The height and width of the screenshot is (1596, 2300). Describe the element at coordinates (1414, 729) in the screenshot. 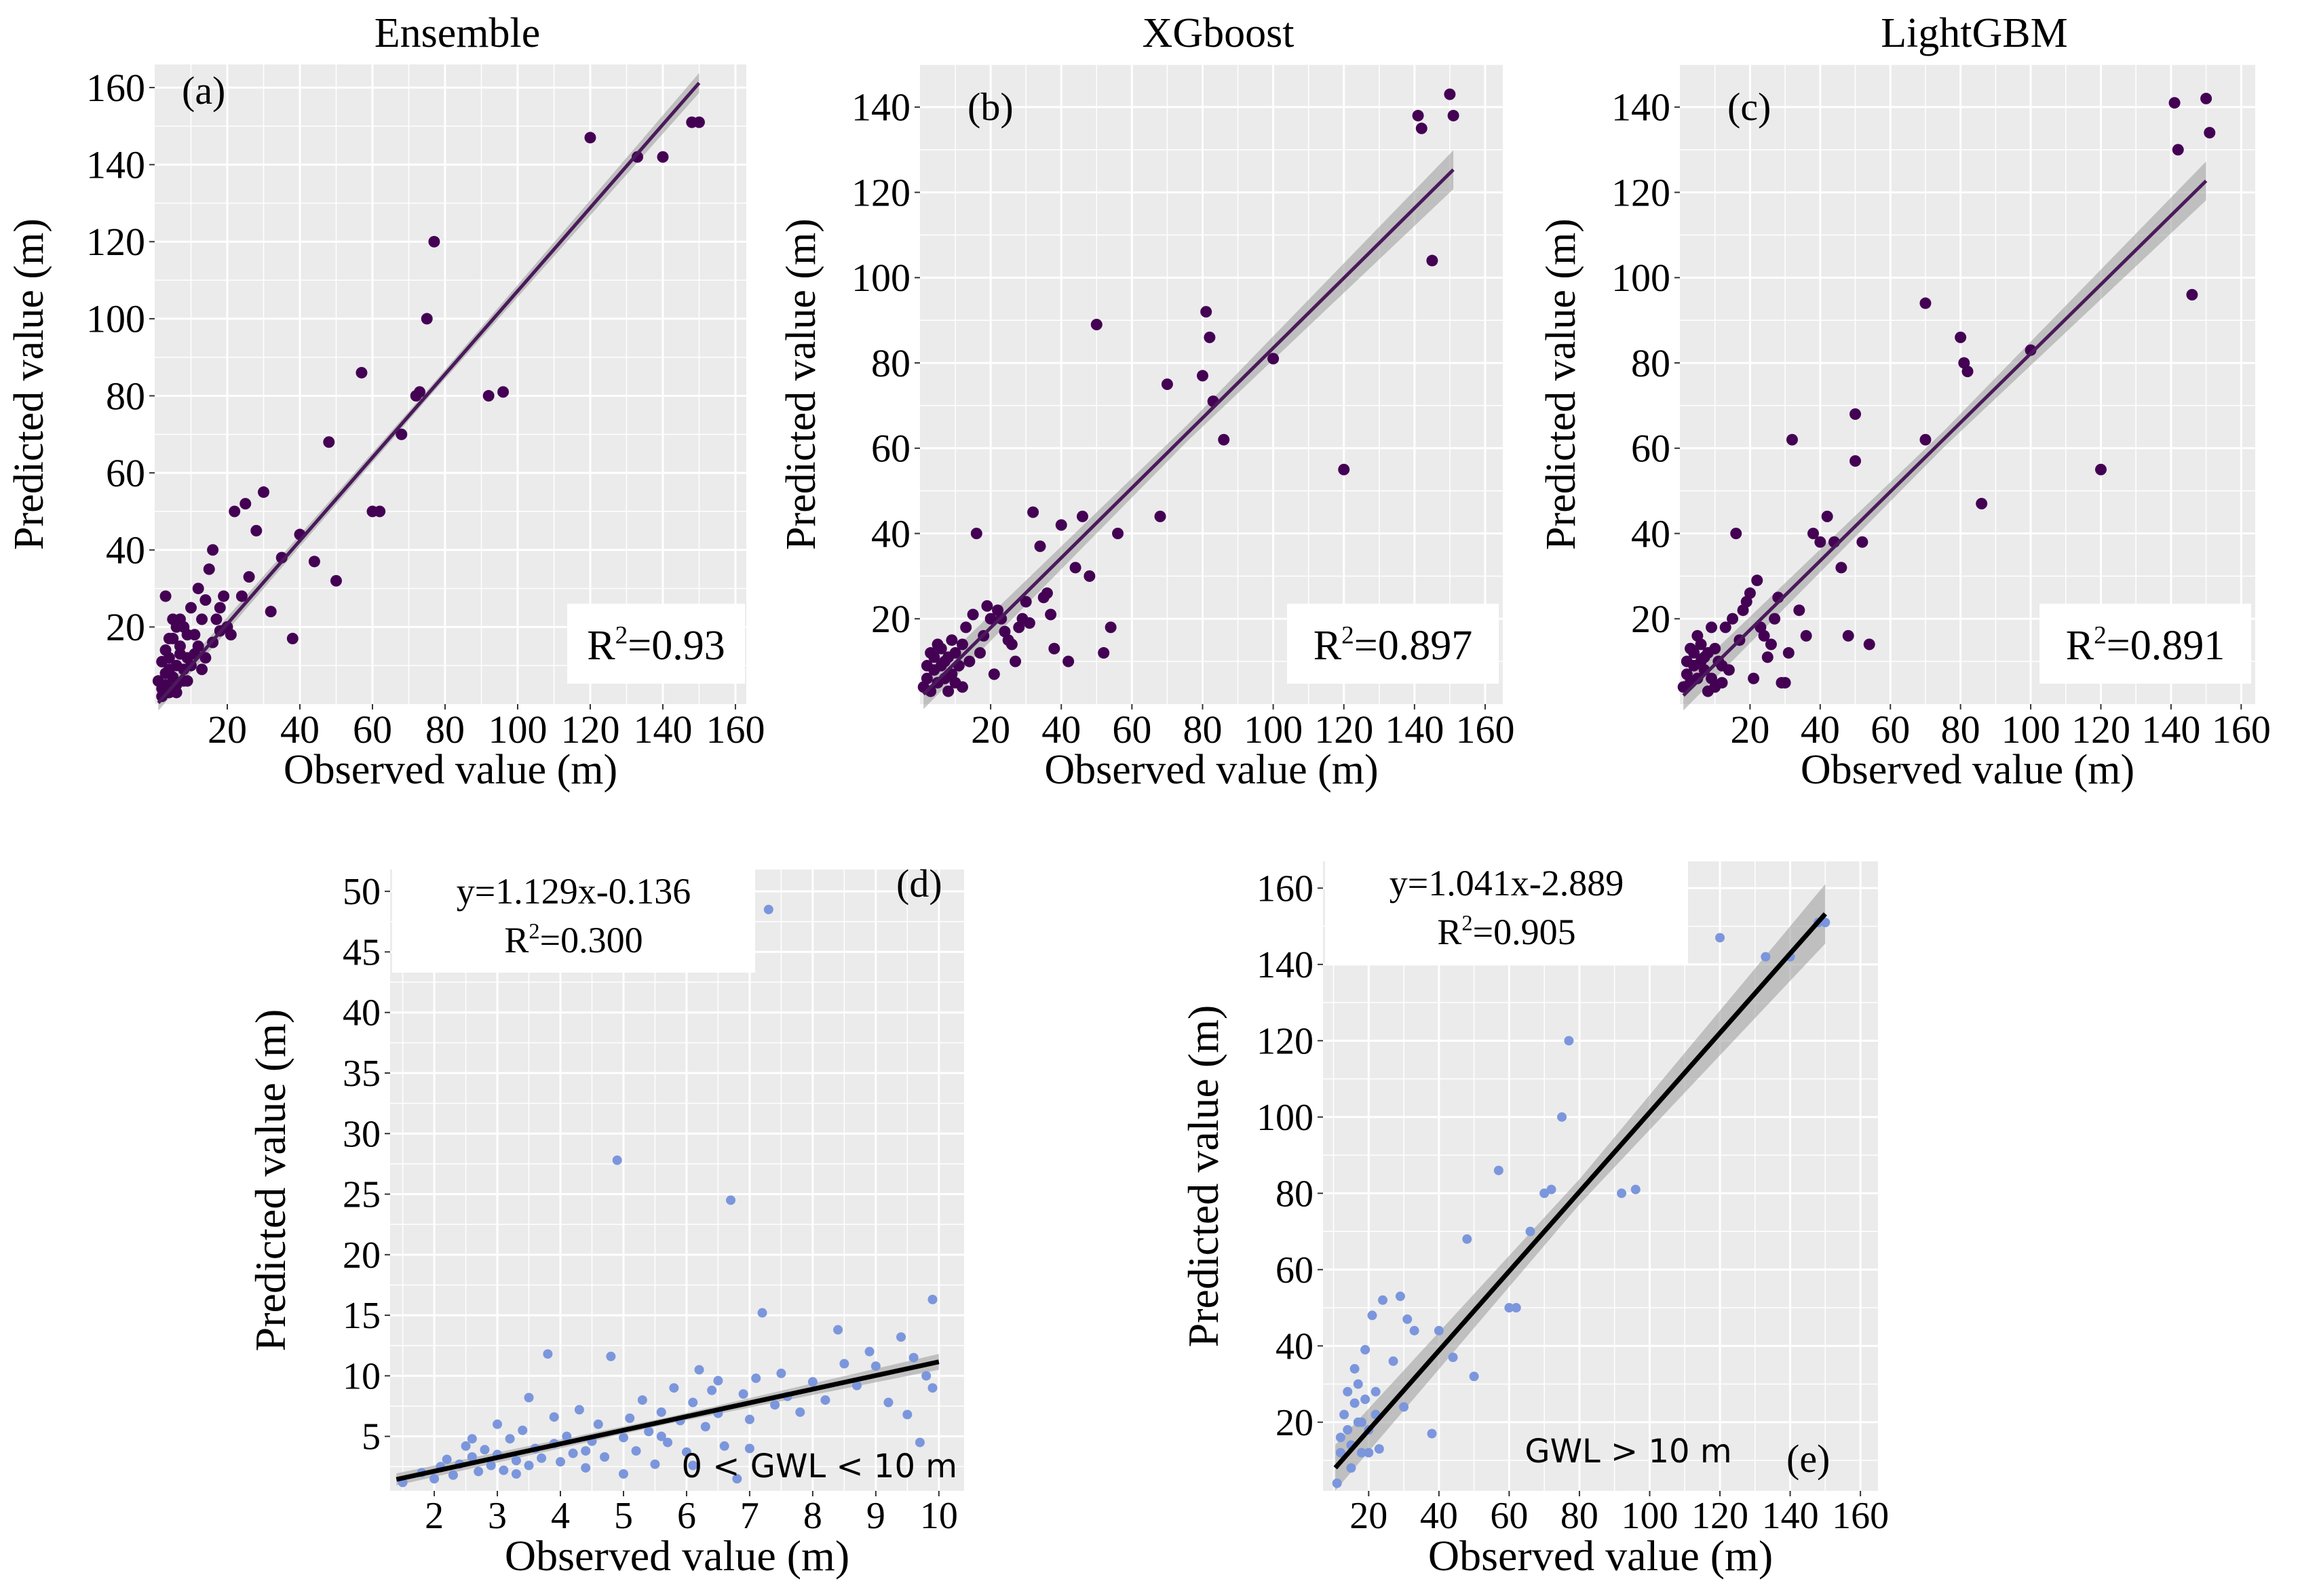

I see `x-tick-label: 140` at that location.